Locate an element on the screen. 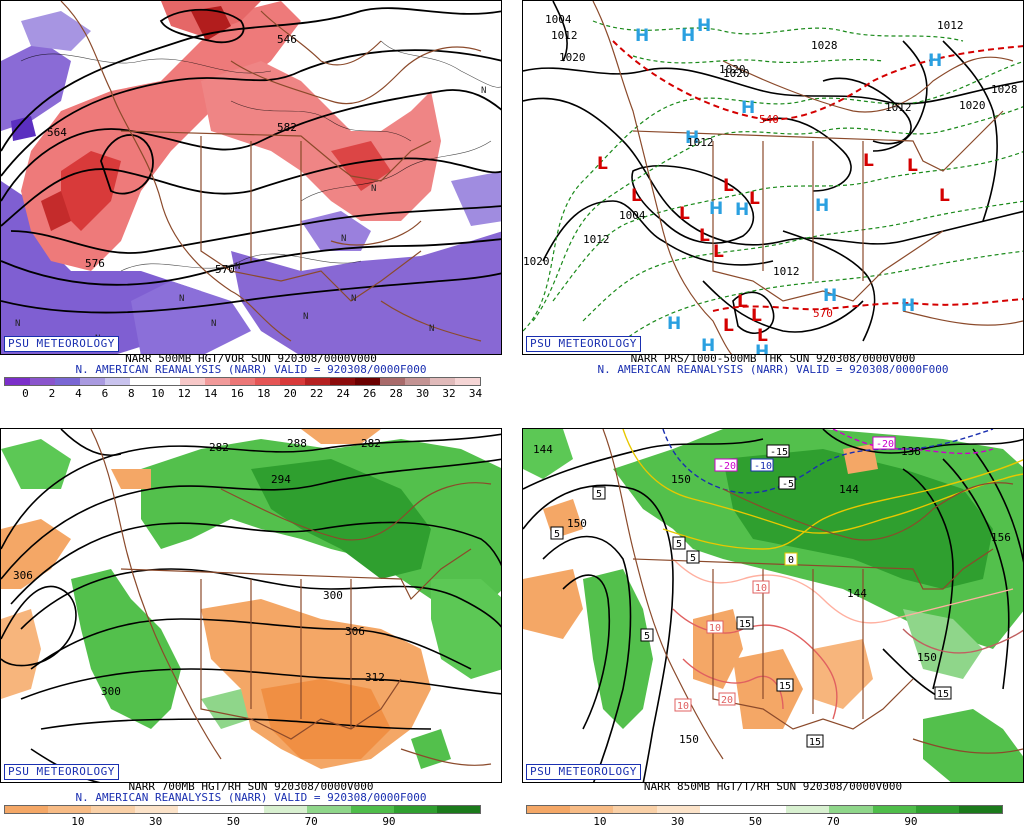 The image size is (1024, 830). colorbar-tick-label: 50 is located at coordinates (755, 821).